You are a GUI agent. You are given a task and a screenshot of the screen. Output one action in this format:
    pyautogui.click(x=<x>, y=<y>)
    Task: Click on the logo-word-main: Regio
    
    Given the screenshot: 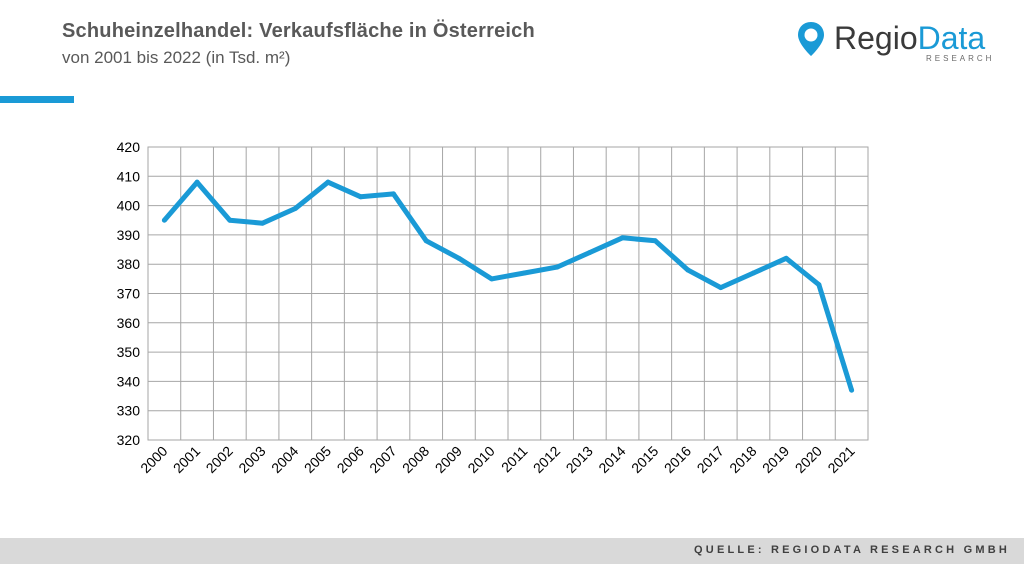 What is the action you would take?
    pyautogui.click(x=876, y=38)
    